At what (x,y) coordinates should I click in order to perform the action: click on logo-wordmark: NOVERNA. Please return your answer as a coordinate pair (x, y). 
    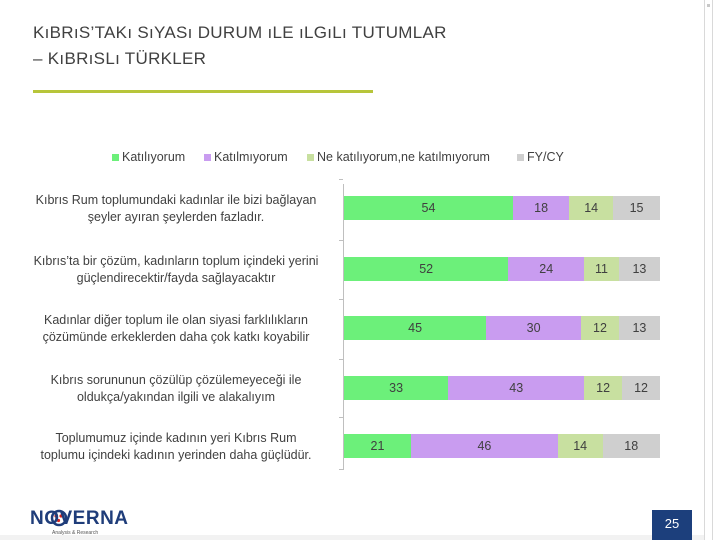
    Looking at the image, I should click on (79, 518).